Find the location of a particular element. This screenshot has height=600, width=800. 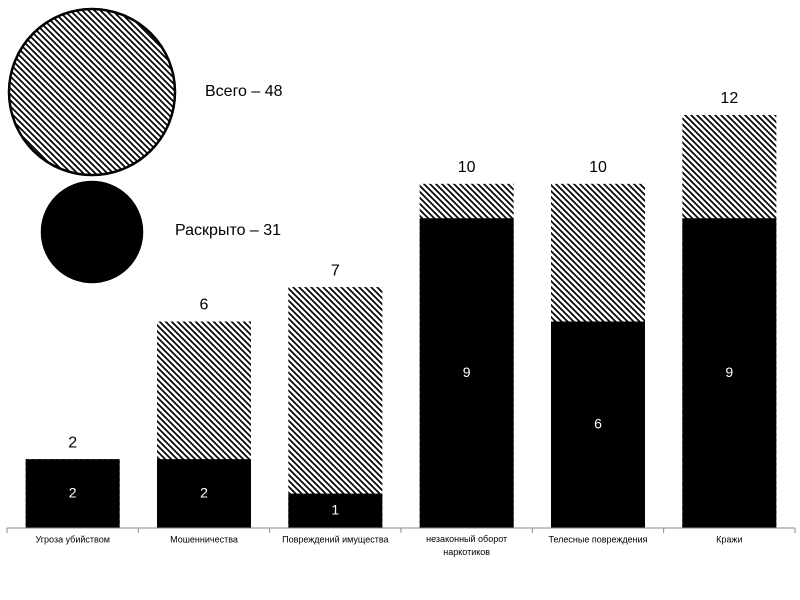

legend-label: Всего – 48 is located at coordinates (244, 91).